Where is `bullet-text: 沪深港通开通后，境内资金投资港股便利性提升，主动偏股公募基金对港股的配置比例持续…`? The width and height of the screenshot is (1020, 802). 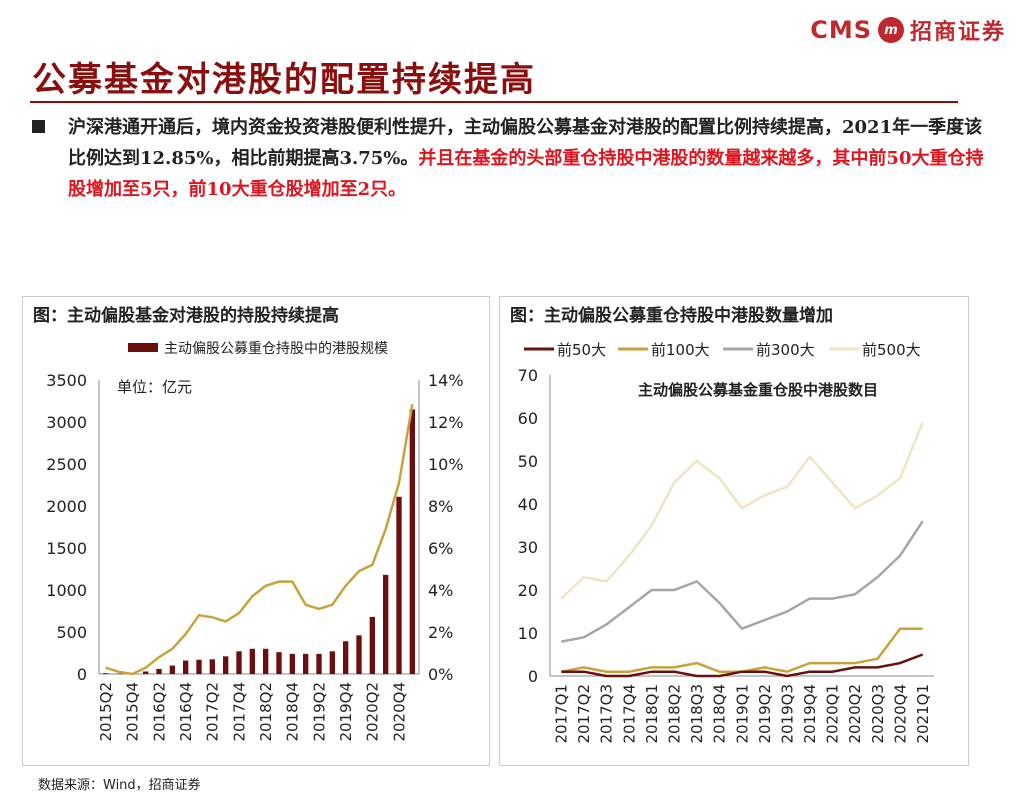 bullet-text: 沪深港通开通后，境内资金投资港股便利性提升，主动偏股公募基金对港股的配置比例持续… is located at coordinates (530, 158).